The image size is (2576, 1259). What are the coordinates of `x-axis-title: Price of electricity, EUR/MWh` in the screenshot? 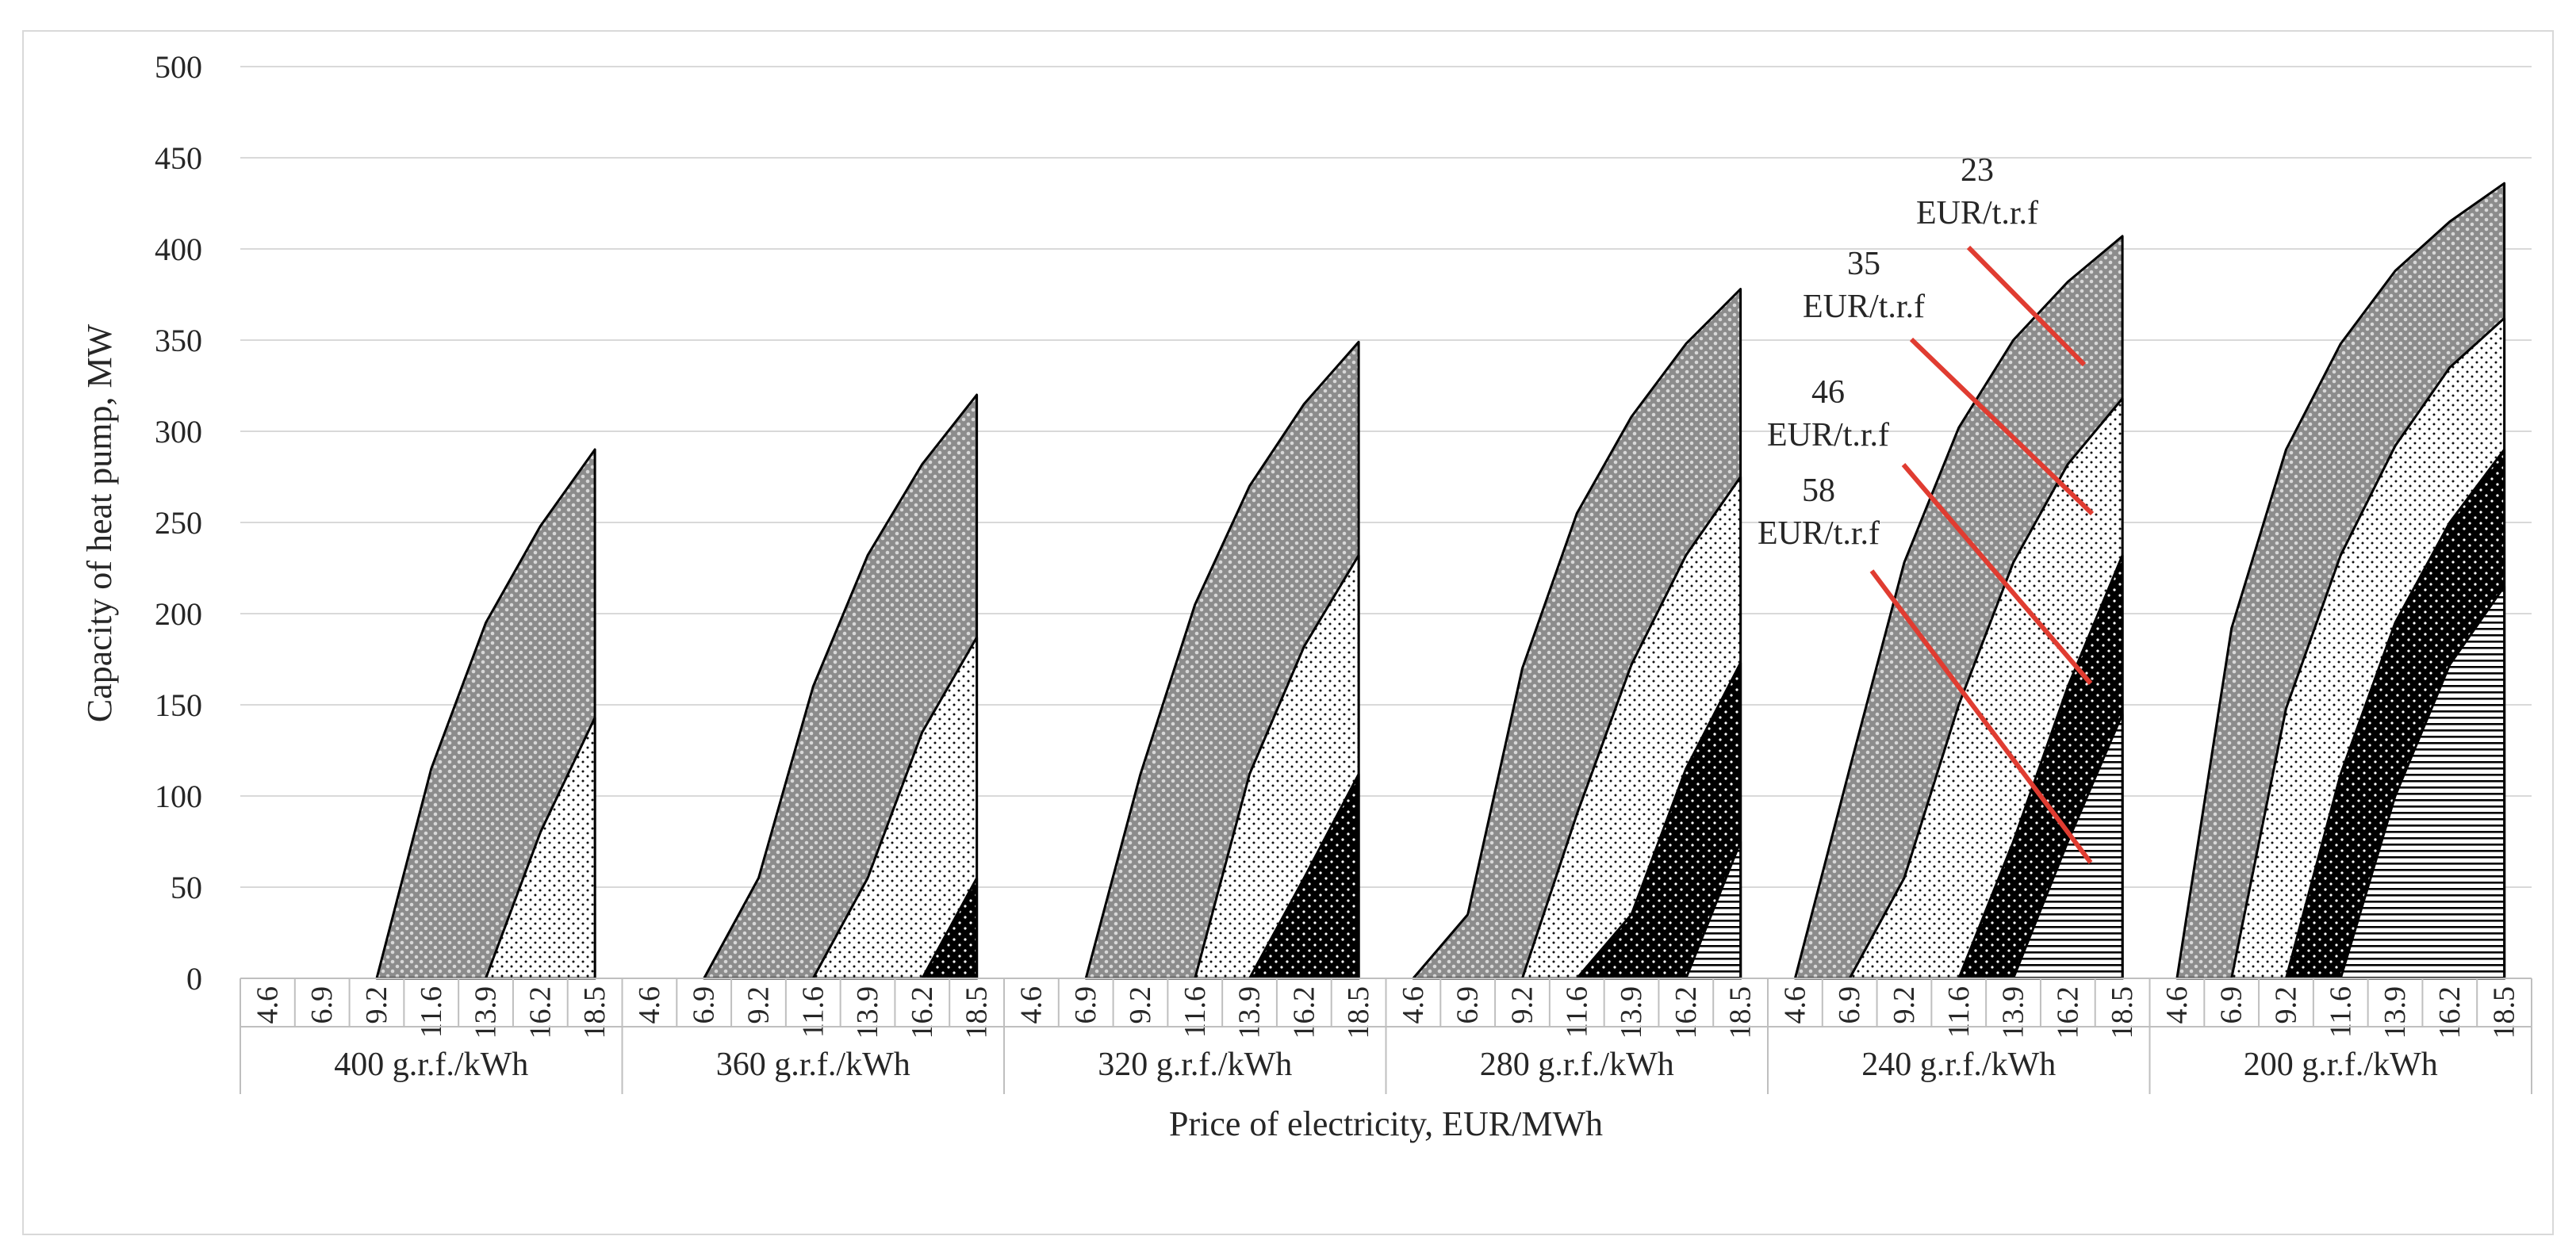 It's located at (1386, 1123).